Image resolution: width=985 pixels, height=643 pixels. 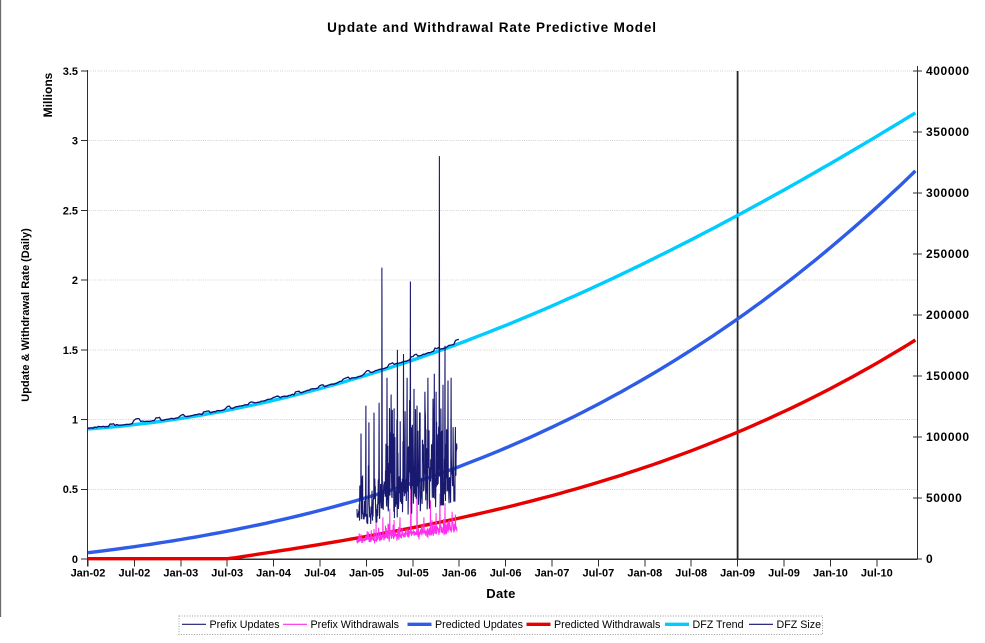 What do you see at coordinates (948, 376) in the screenshot?
I see `svg-text: 150000` at bounding box center [948, 376].